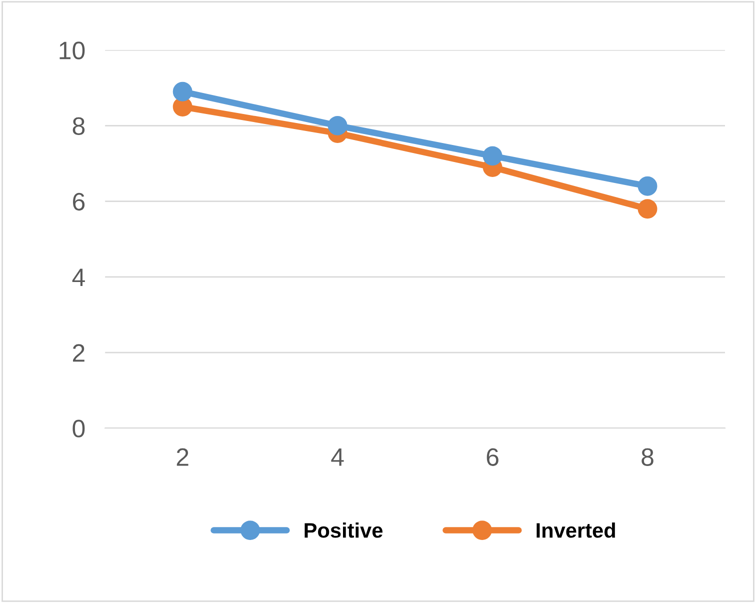 Image resolution: width=756 pixels, height=603 pixels. What do you see at coordinates (78, 277) in the screenshot?
I see `y-tick-label: 4` at bounding box center [78, 277].